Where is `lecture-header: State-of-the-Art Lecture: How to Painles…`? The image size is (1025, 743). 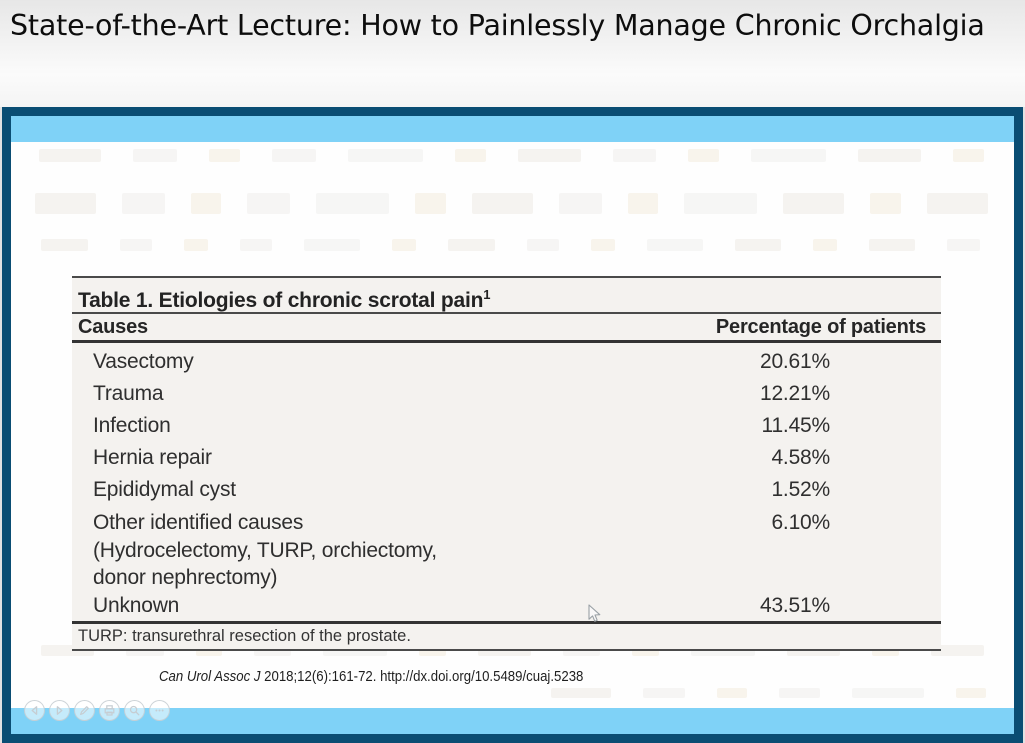 lecture-header: State-of-the-Art Lecture: How to Painles… is located at coordinates (512, 53).